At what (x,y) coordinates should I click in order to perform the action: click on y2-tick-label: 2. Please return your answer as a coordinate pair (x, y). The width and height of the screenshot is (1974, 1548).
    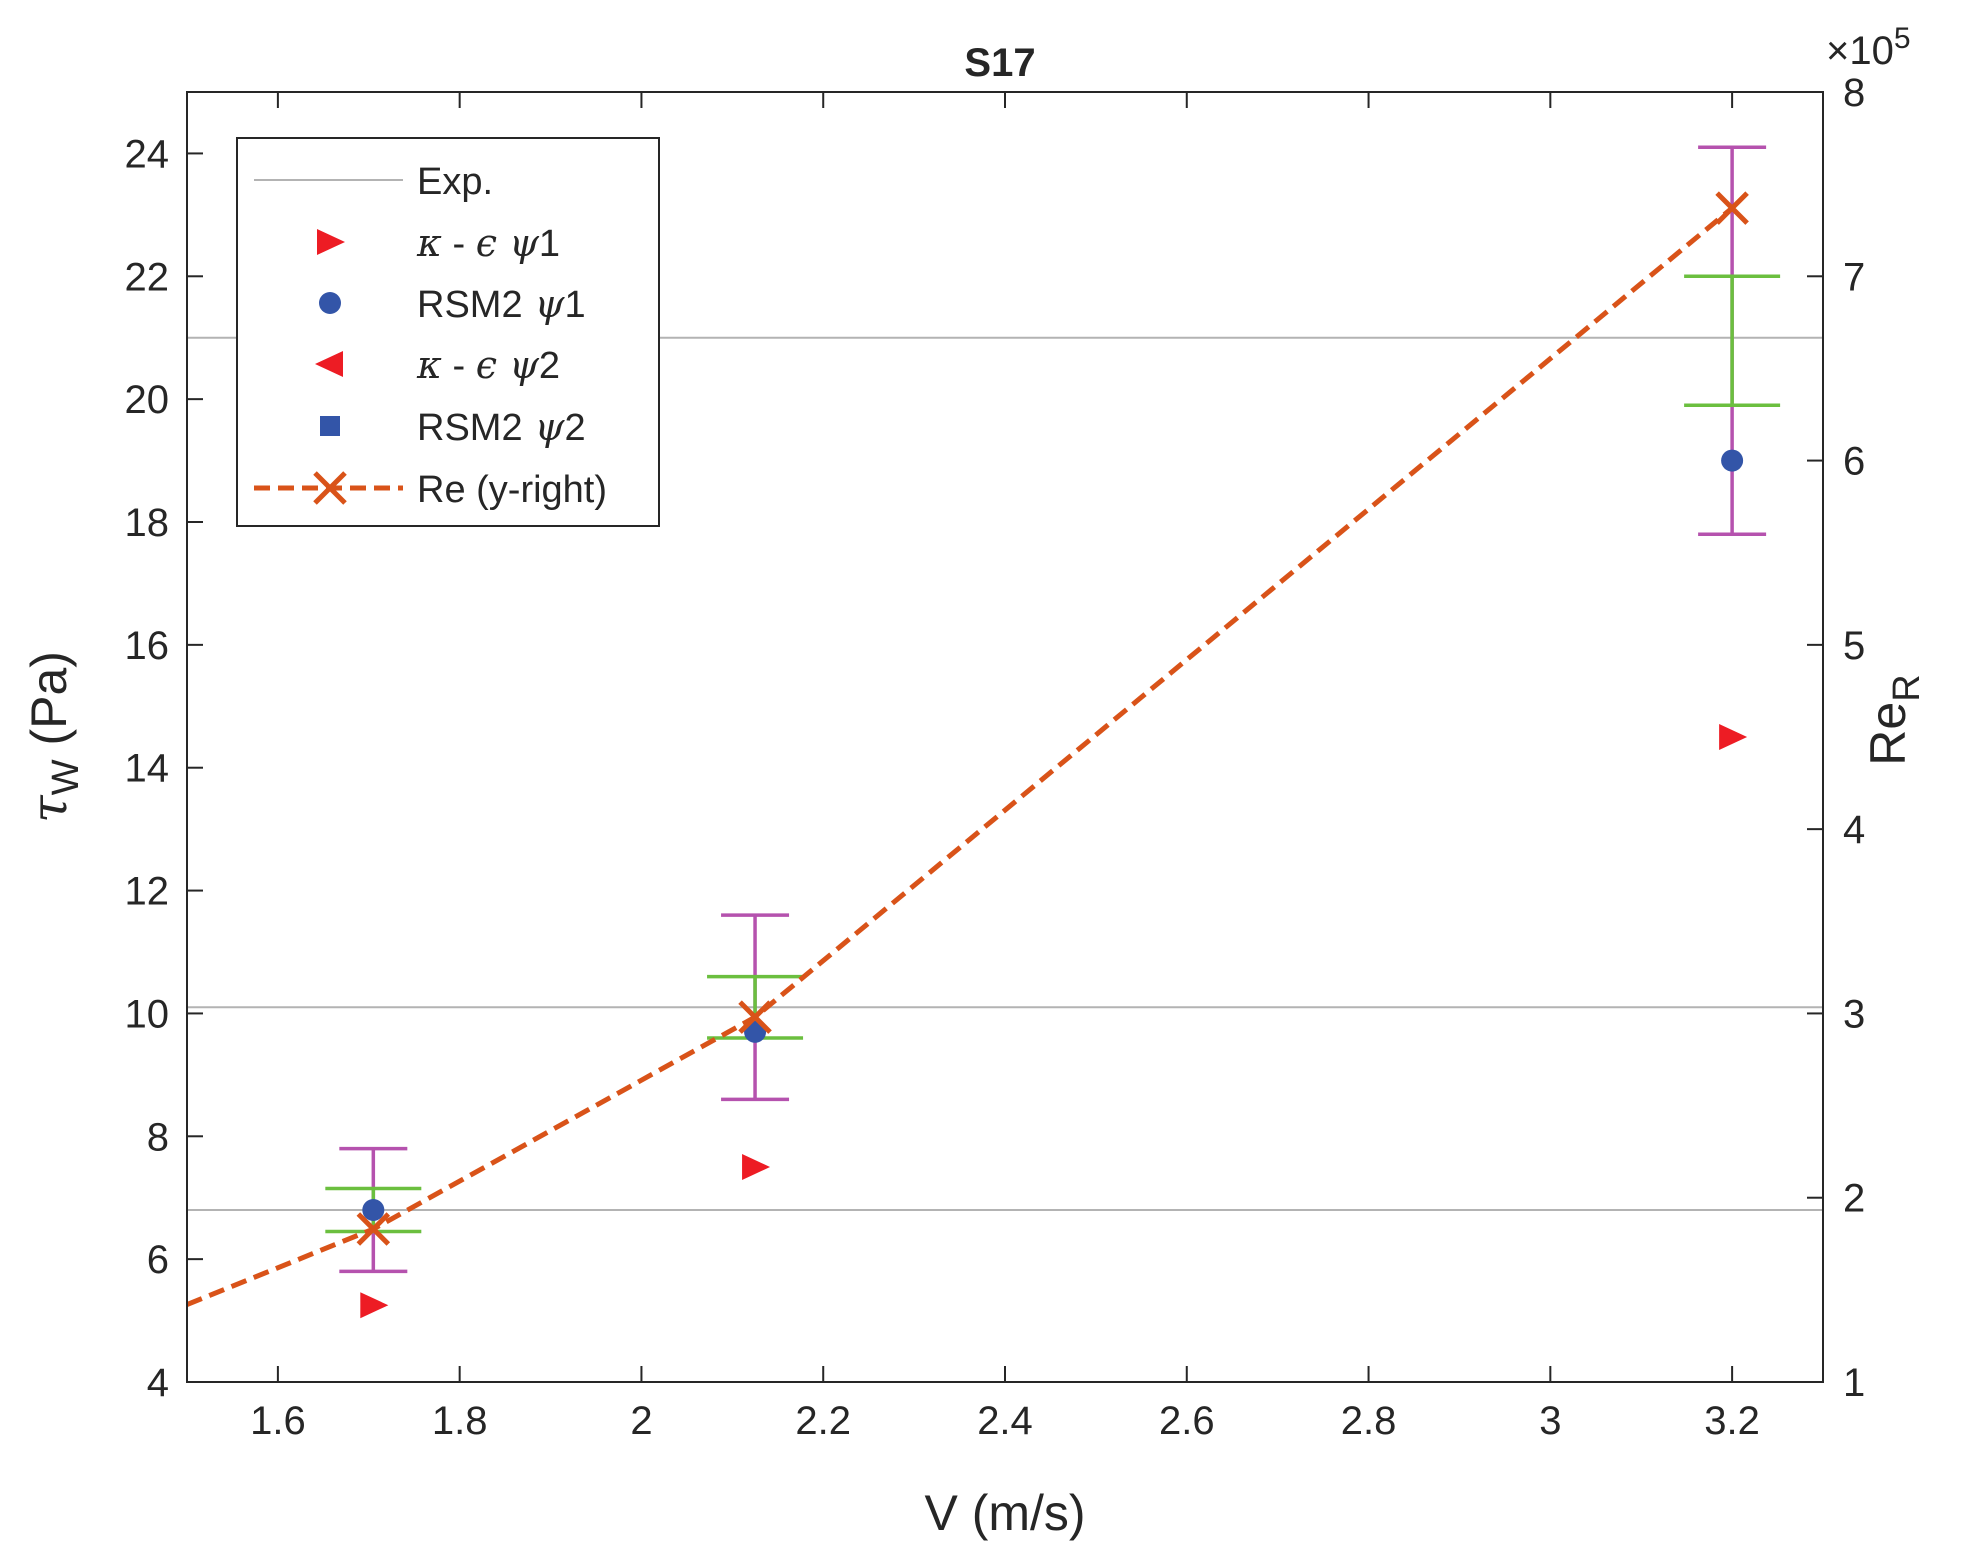
    Looking at the image, I should click on (1854, 1199).